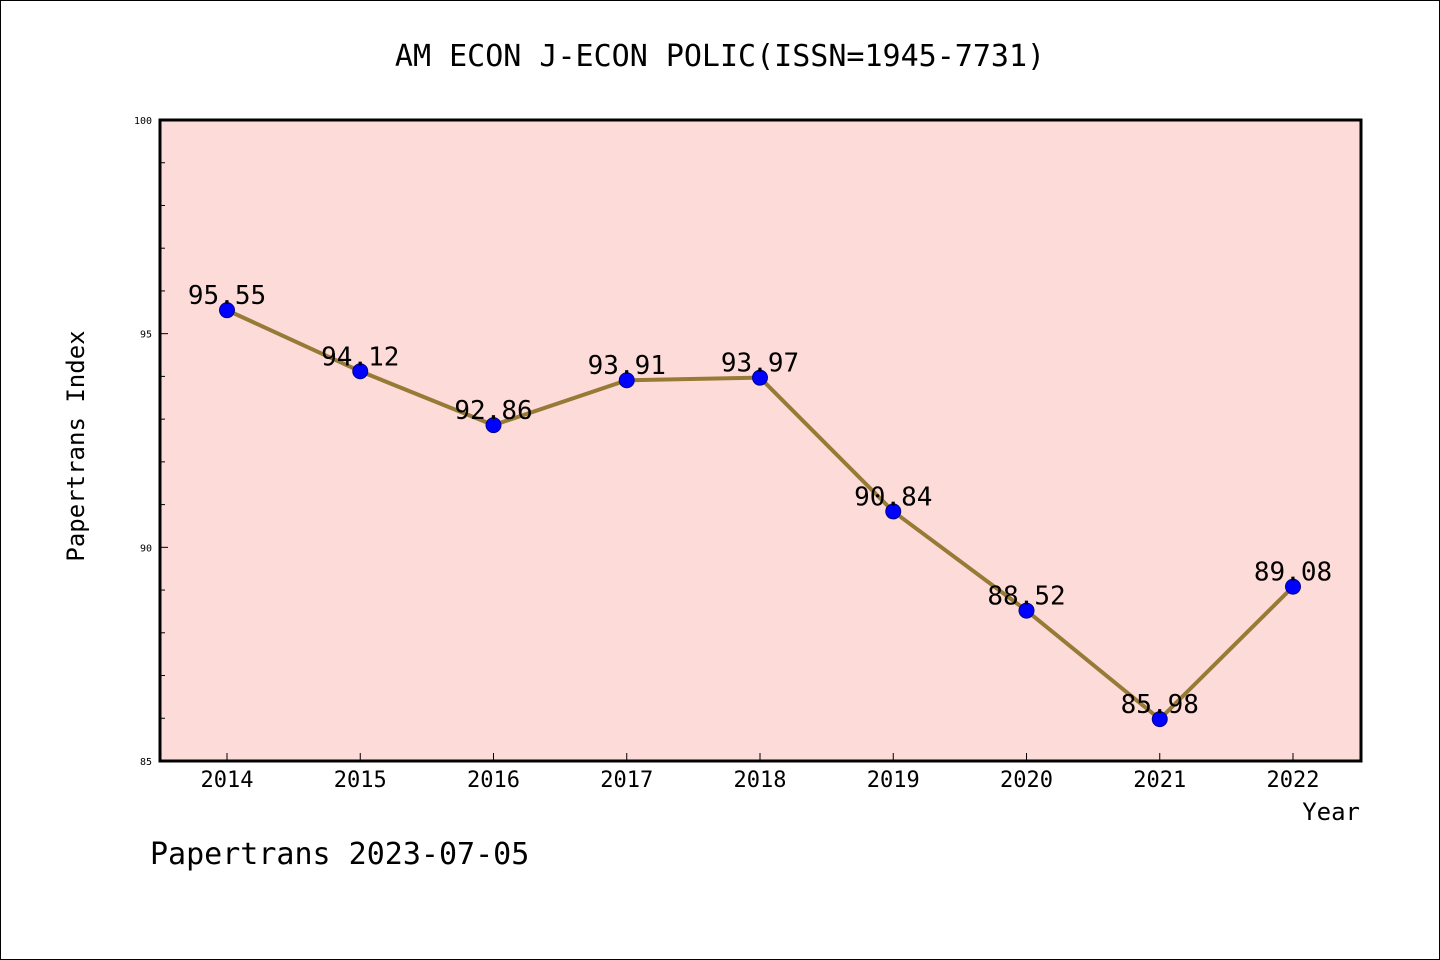  Describe the element at coordinates (1159, 780) in the screenshot. I see `x-tick-label: 2021` at that location.